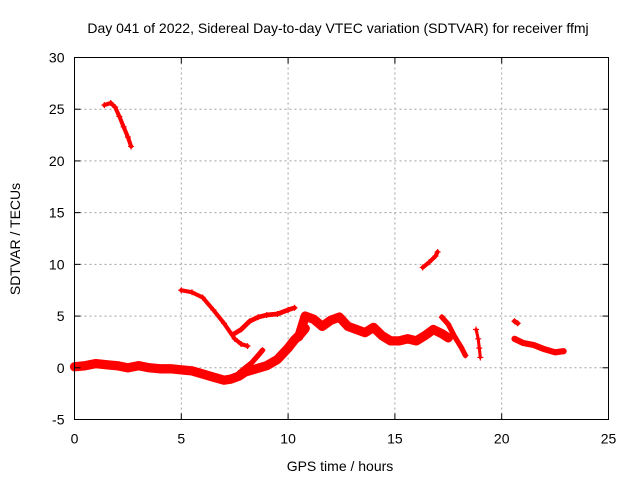 The image size is (640, 480). I want to click on y-tick-label: 5, so click(61, 316).